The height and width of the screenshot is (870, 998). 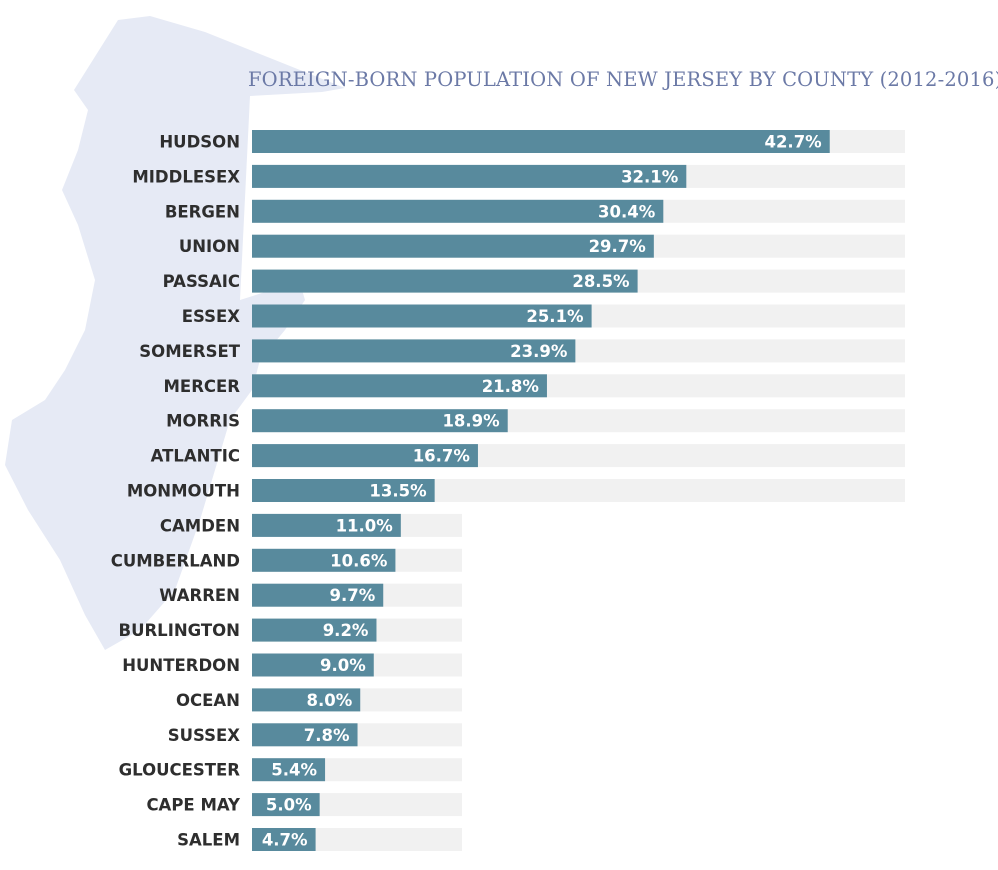 What do you see at coordinates (201, 281) in the screenshot?
I see `category-label: PASSAIC` at bounding box center [201, 281].